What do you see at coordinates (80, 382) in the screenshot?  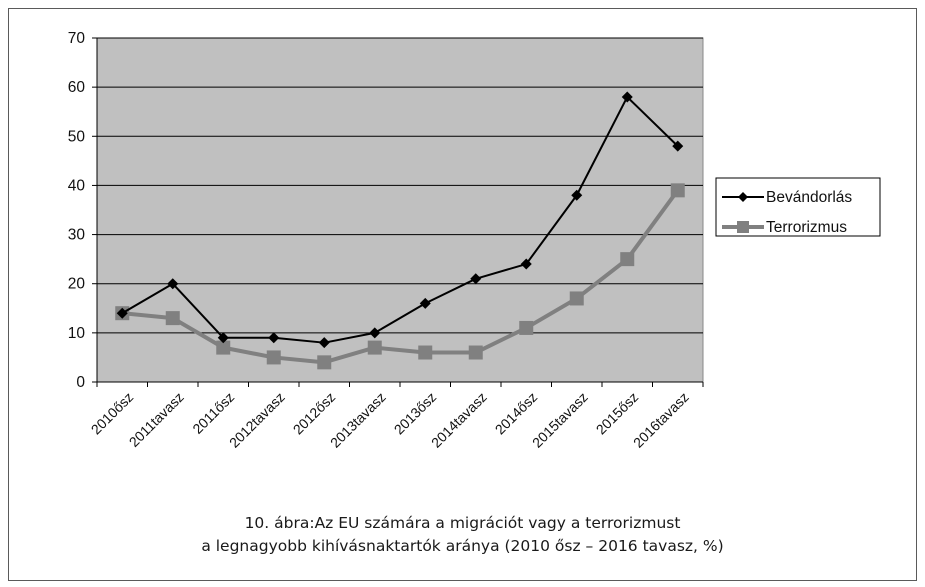 I see `y-tick-label: 0` at bounding box center [80, 382].